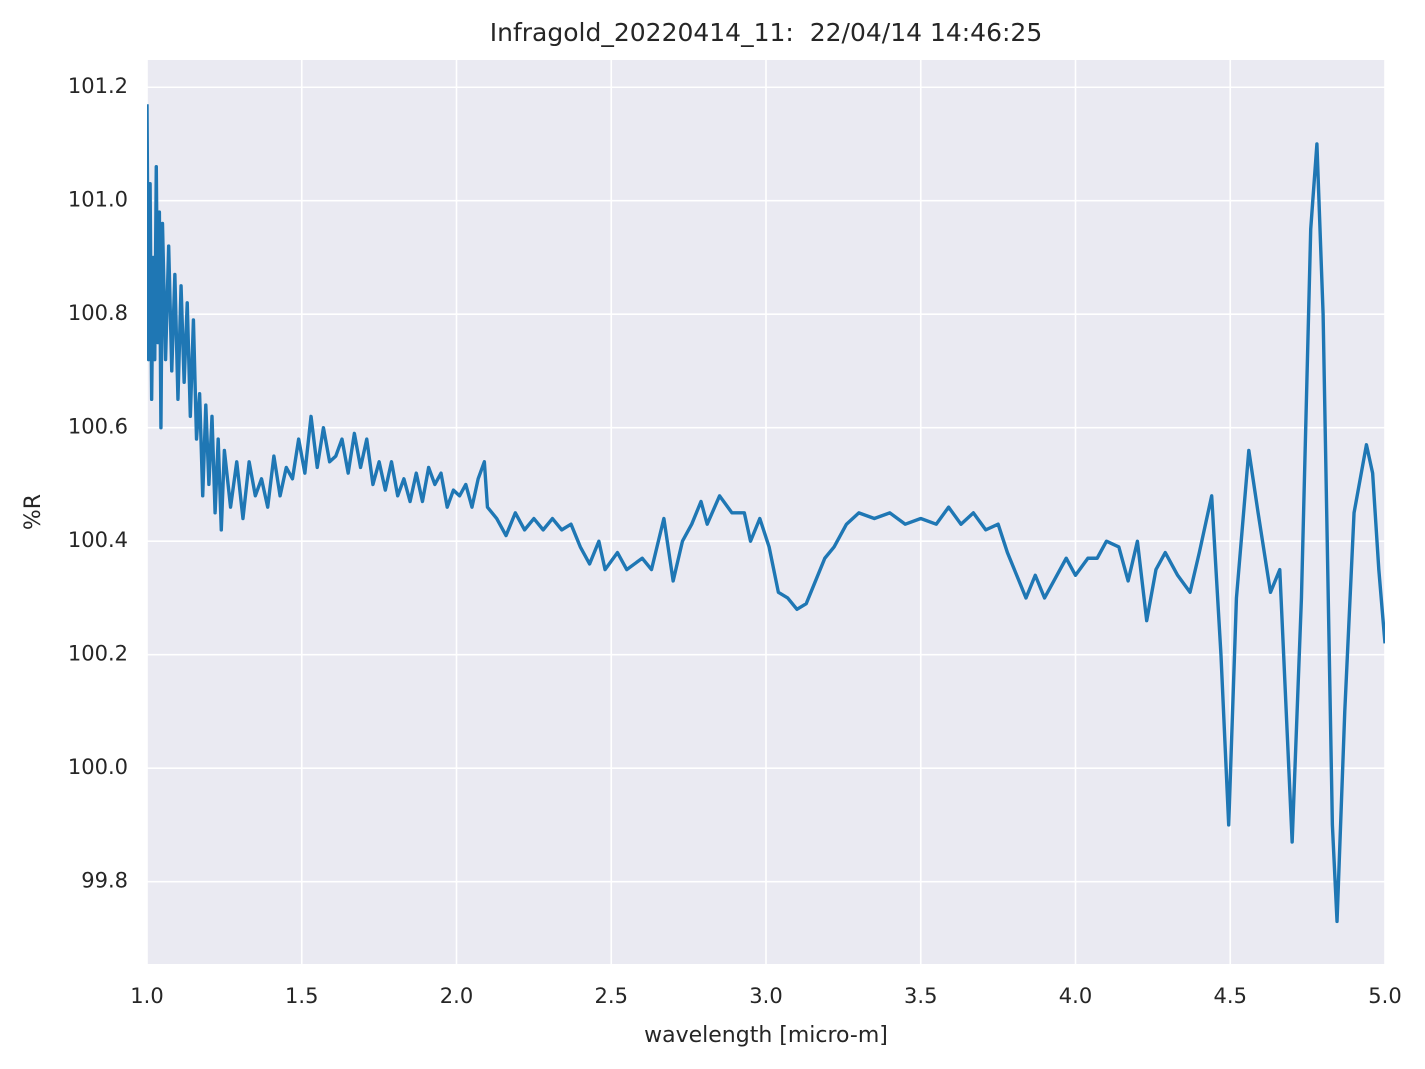 The height and width of the screenshot is (1069, 1425). I want to click on y-tick-label: 100.6, so click(98, 427).